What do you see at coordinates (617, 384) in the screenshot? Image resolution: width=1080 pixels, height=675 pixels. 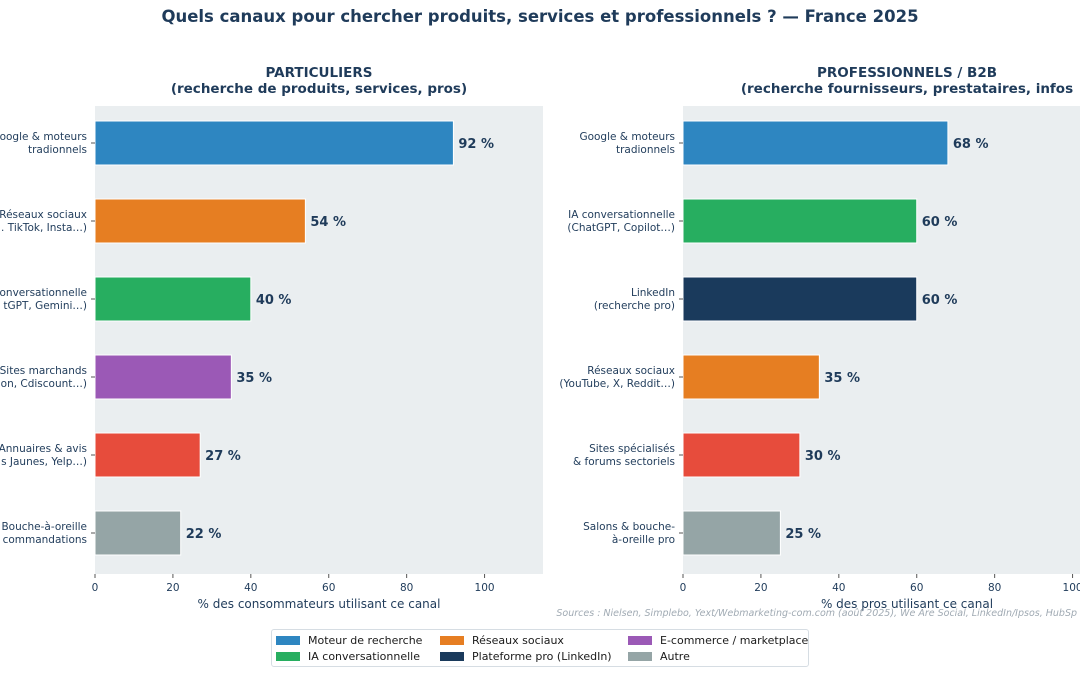 I see `y-tick-label: (YouTube, X, Reddit…)` at bounding box center [617, 384].